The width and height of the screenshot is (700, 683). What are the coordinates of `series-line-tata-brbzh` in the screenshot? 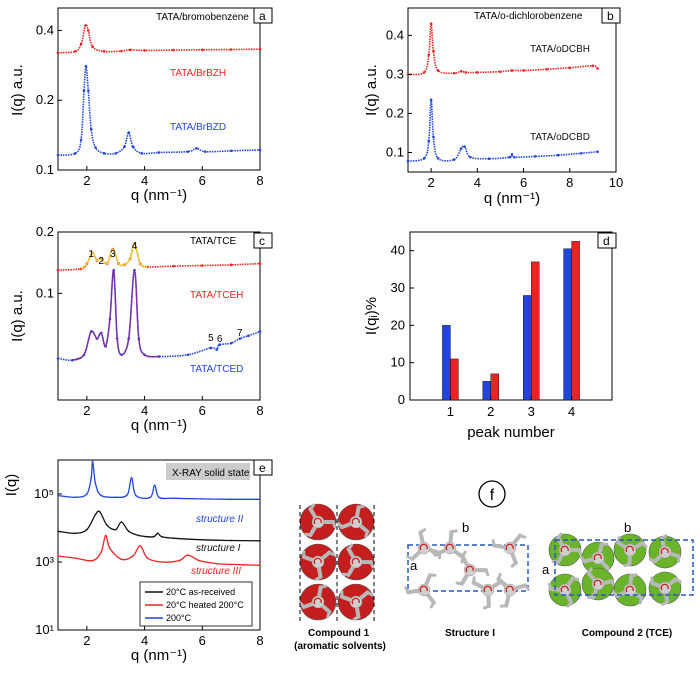 It's located at (159, 39).